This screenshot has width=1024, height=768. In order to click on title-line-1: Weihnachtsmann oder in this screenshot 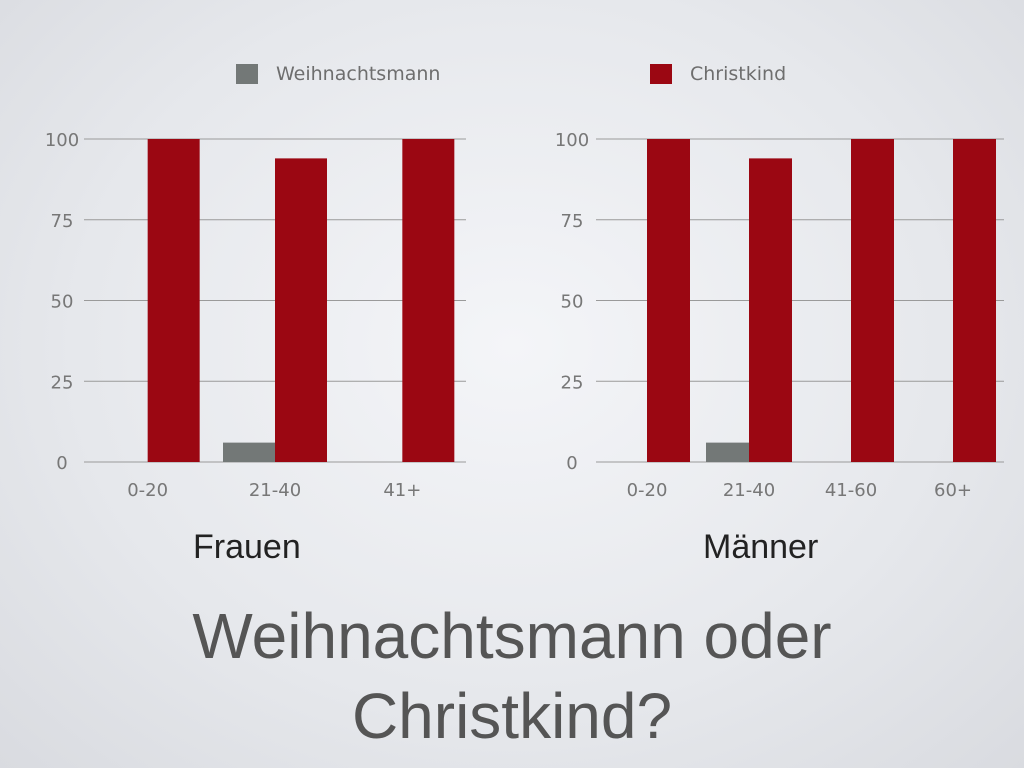, I will do `click(512, 636)`.